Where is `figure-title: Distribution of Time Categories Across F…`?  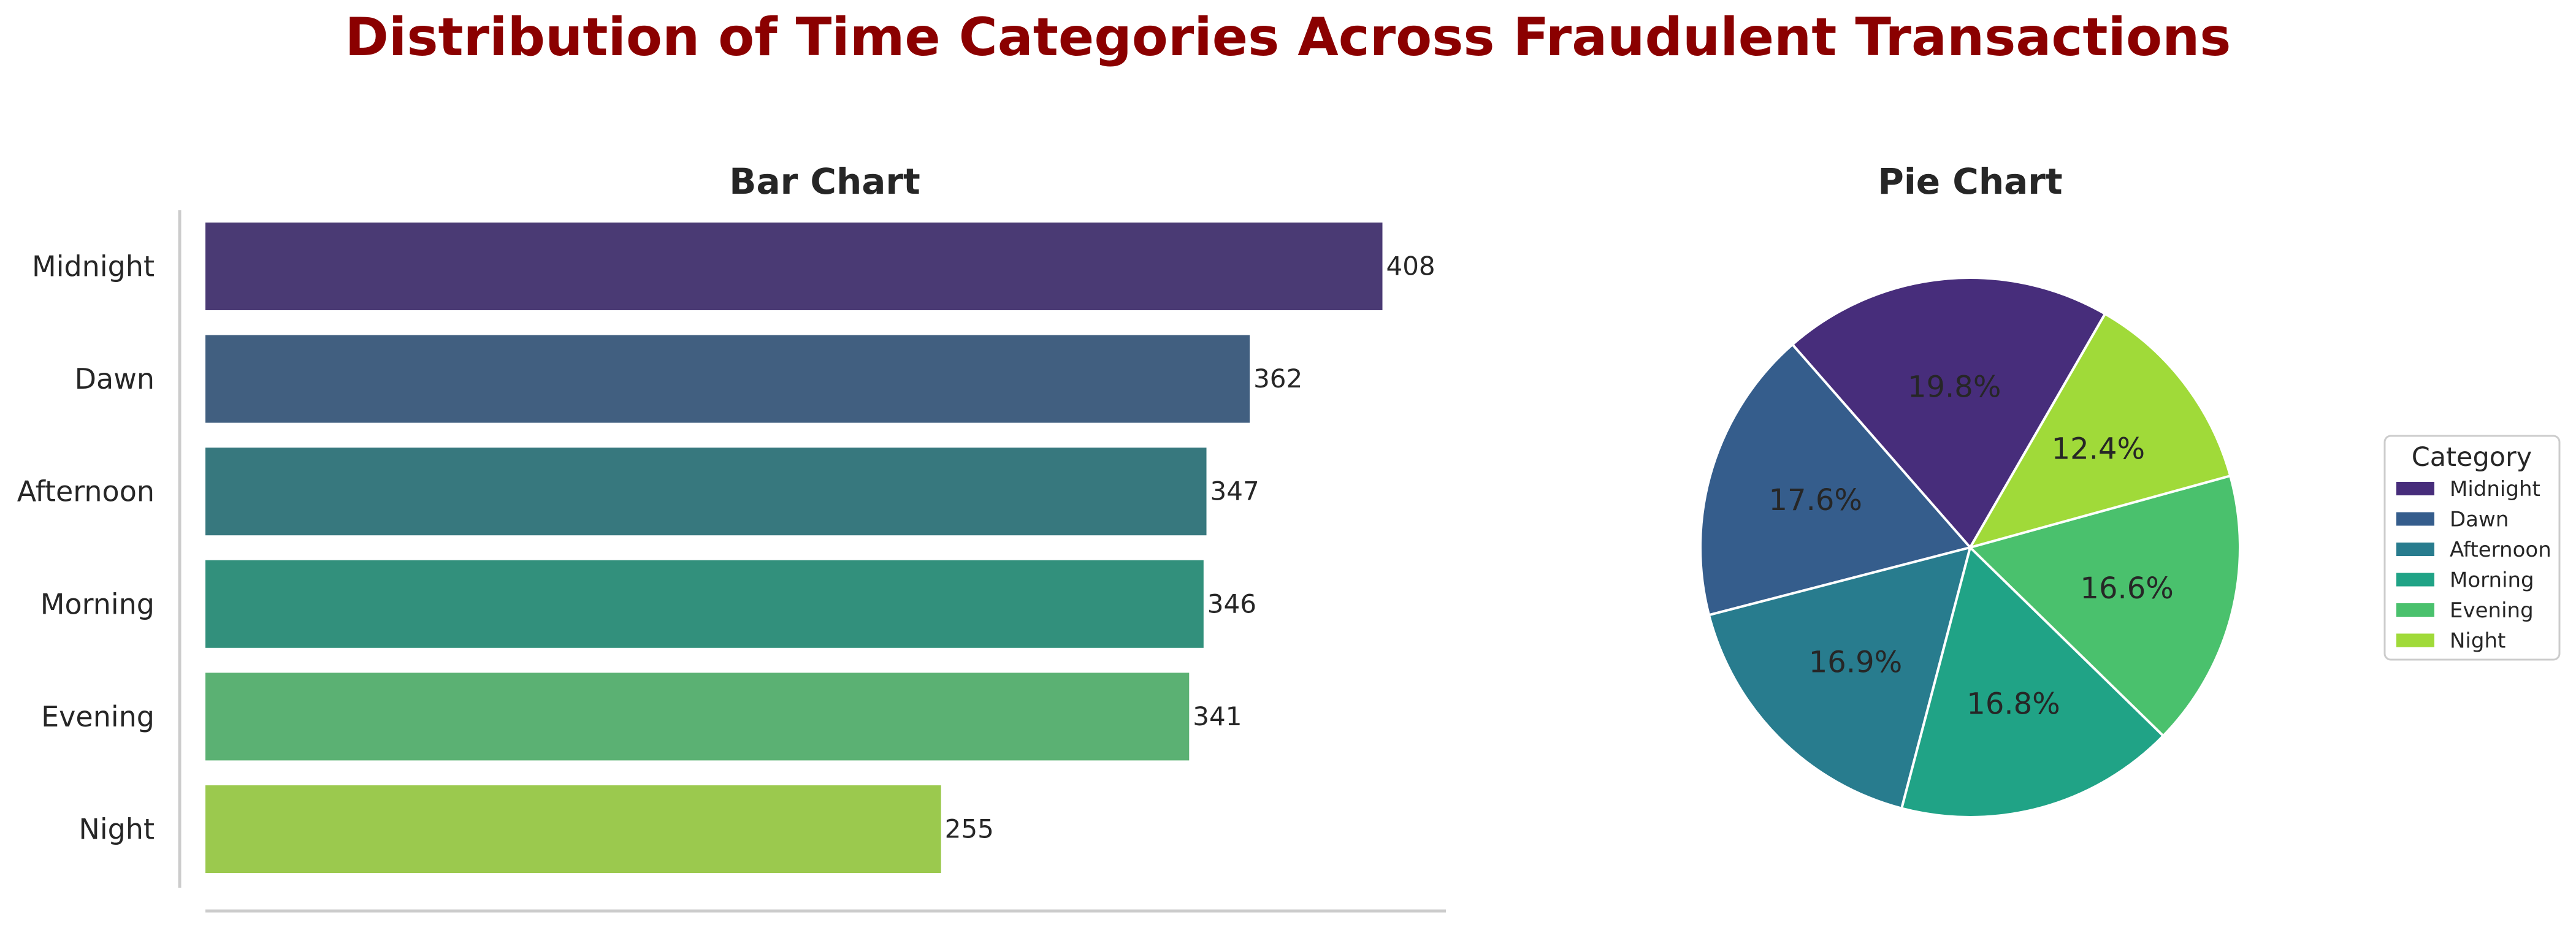
figure-title: Distribution of Time Categories Across F… is located at coordinates (1288, 37).